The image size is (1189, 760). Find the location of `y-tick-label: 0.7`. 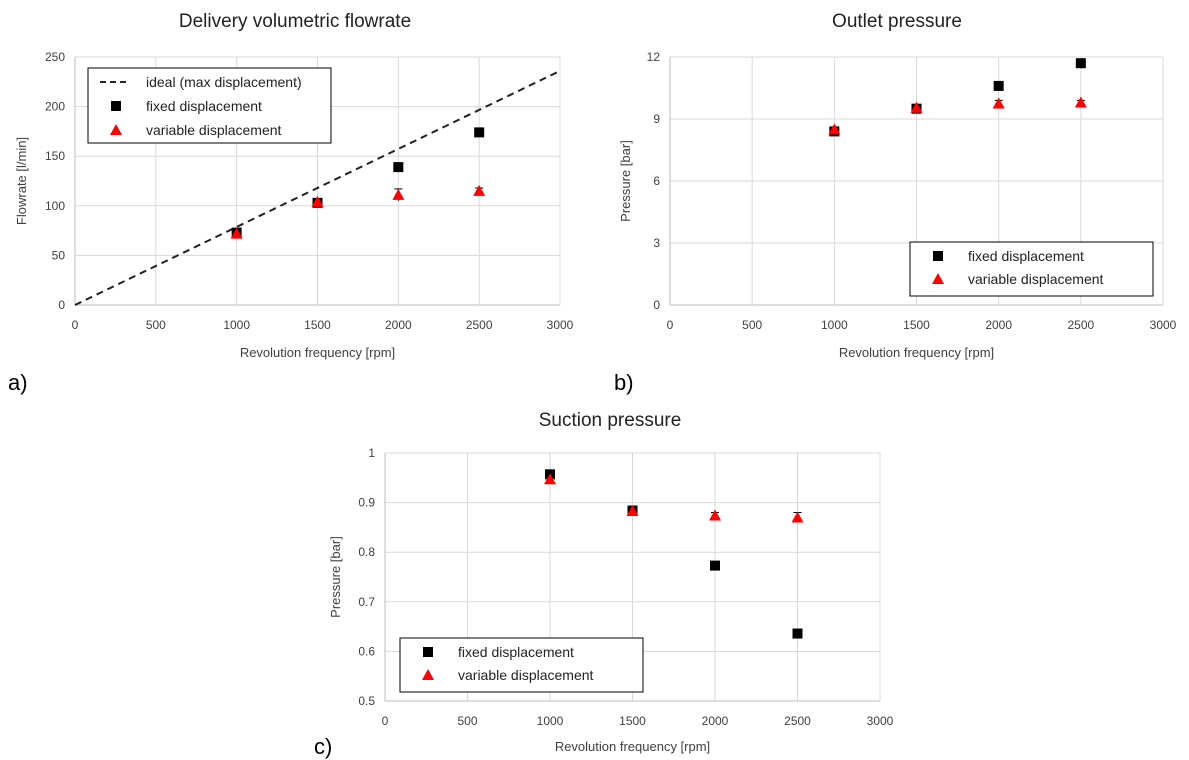

y-tick-label: 0.7 is located at coordinates (366, 602).